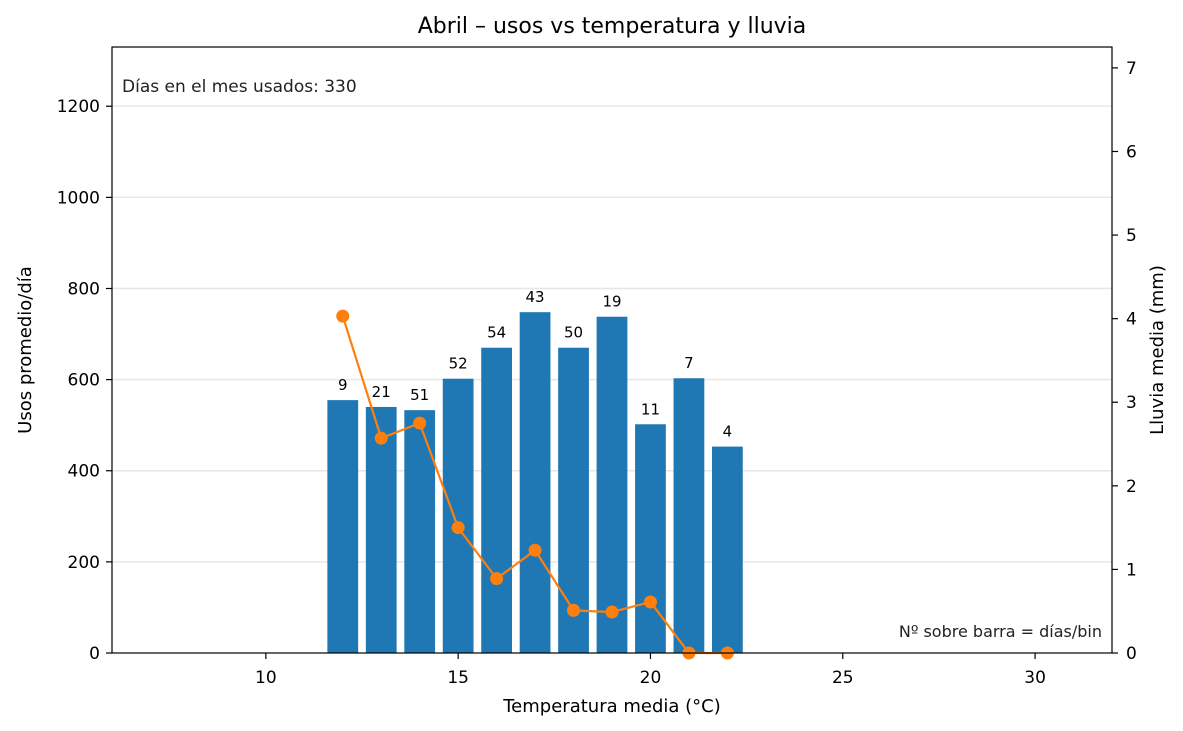 This screenshot has width=1183, height=731. I want to click on y-tick-label: 400, so click(84, 472).